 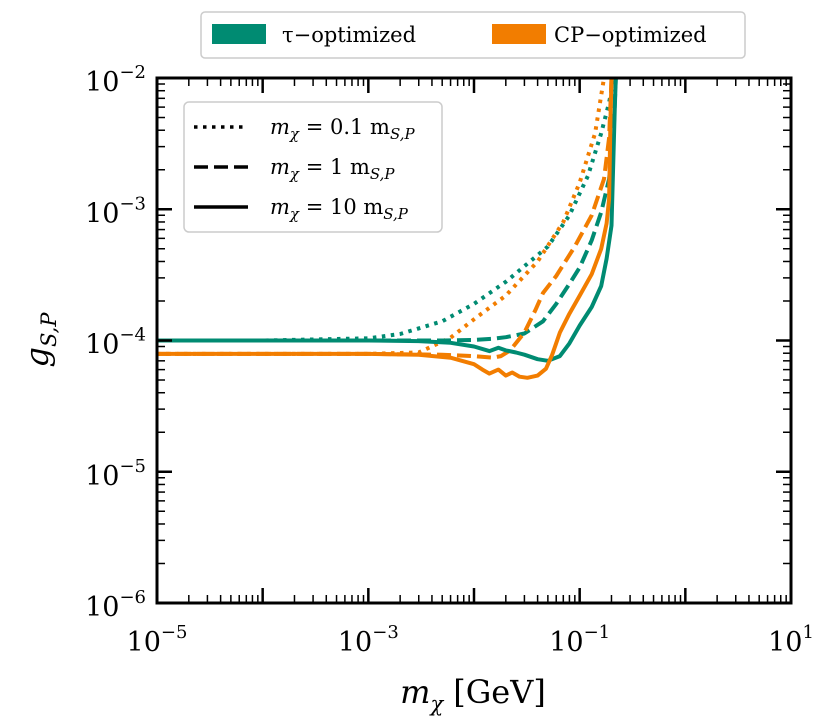 I want to click on y-tick-label: 10⁻⁴, so click(x=115, y=343).